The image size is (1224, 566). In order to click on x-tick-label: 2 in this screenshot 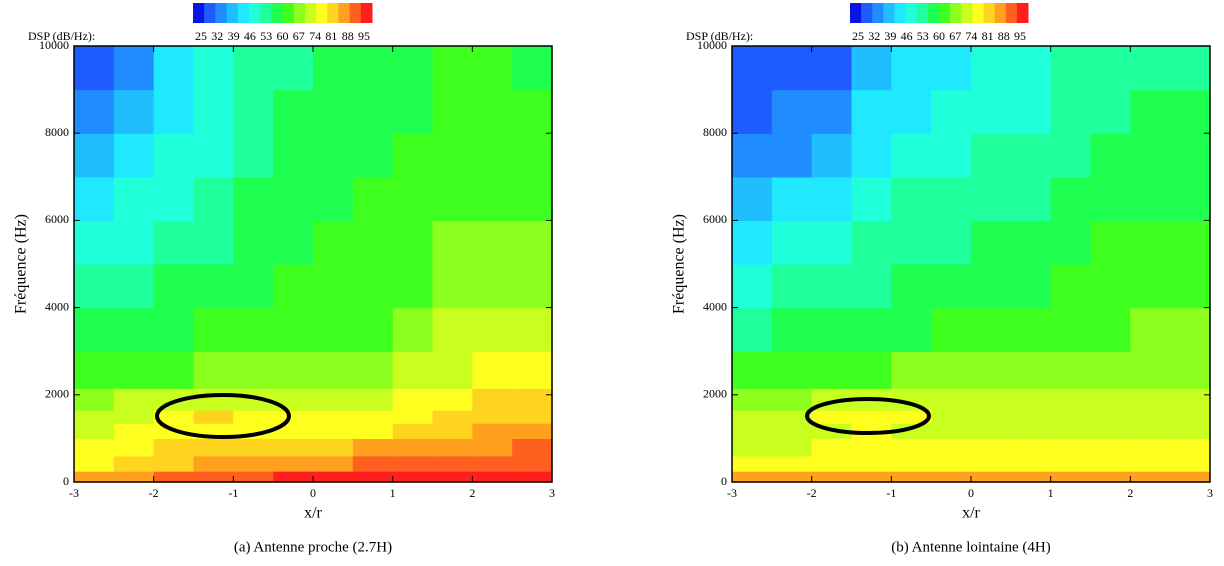, I will do `click(1130, 493)`.